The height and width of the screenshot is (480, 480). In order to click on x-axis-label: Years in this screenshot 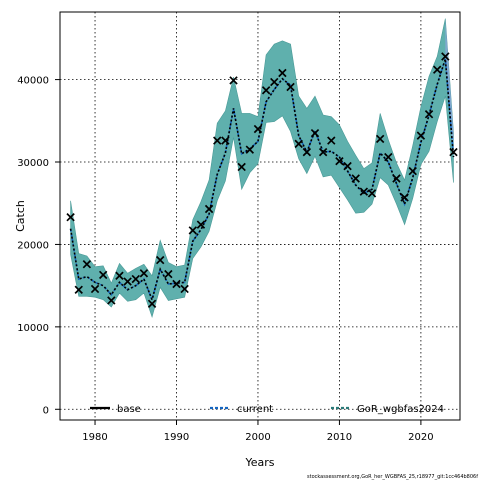, I will do `click(259, 462)`.